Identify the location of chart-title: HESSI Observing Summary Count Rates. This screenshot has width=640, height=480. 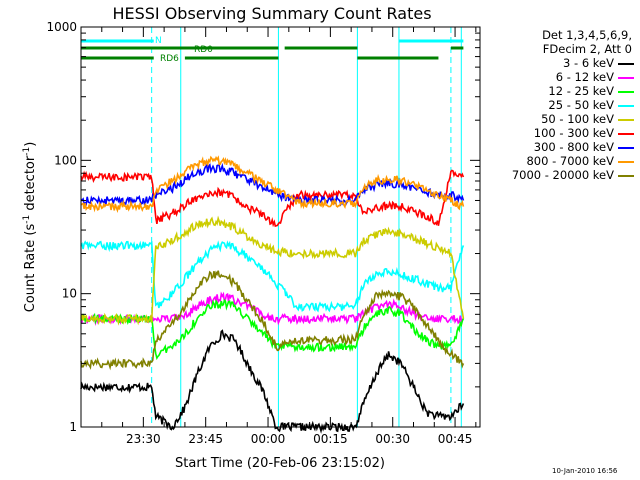
(271, 13).